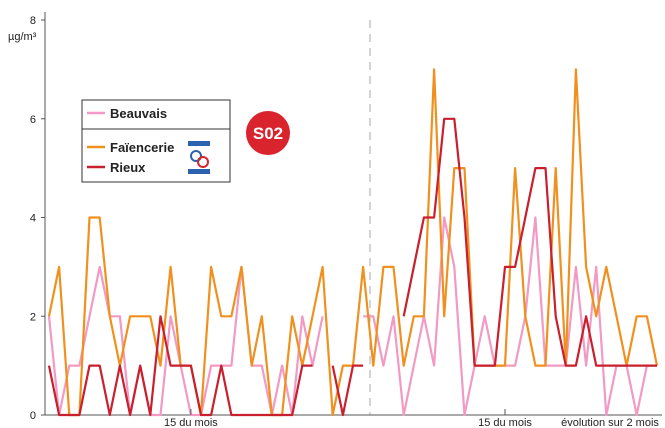  Describe the element at coordinates (199, 158) in the screenshot. I see `cofrac-logo` at that location.